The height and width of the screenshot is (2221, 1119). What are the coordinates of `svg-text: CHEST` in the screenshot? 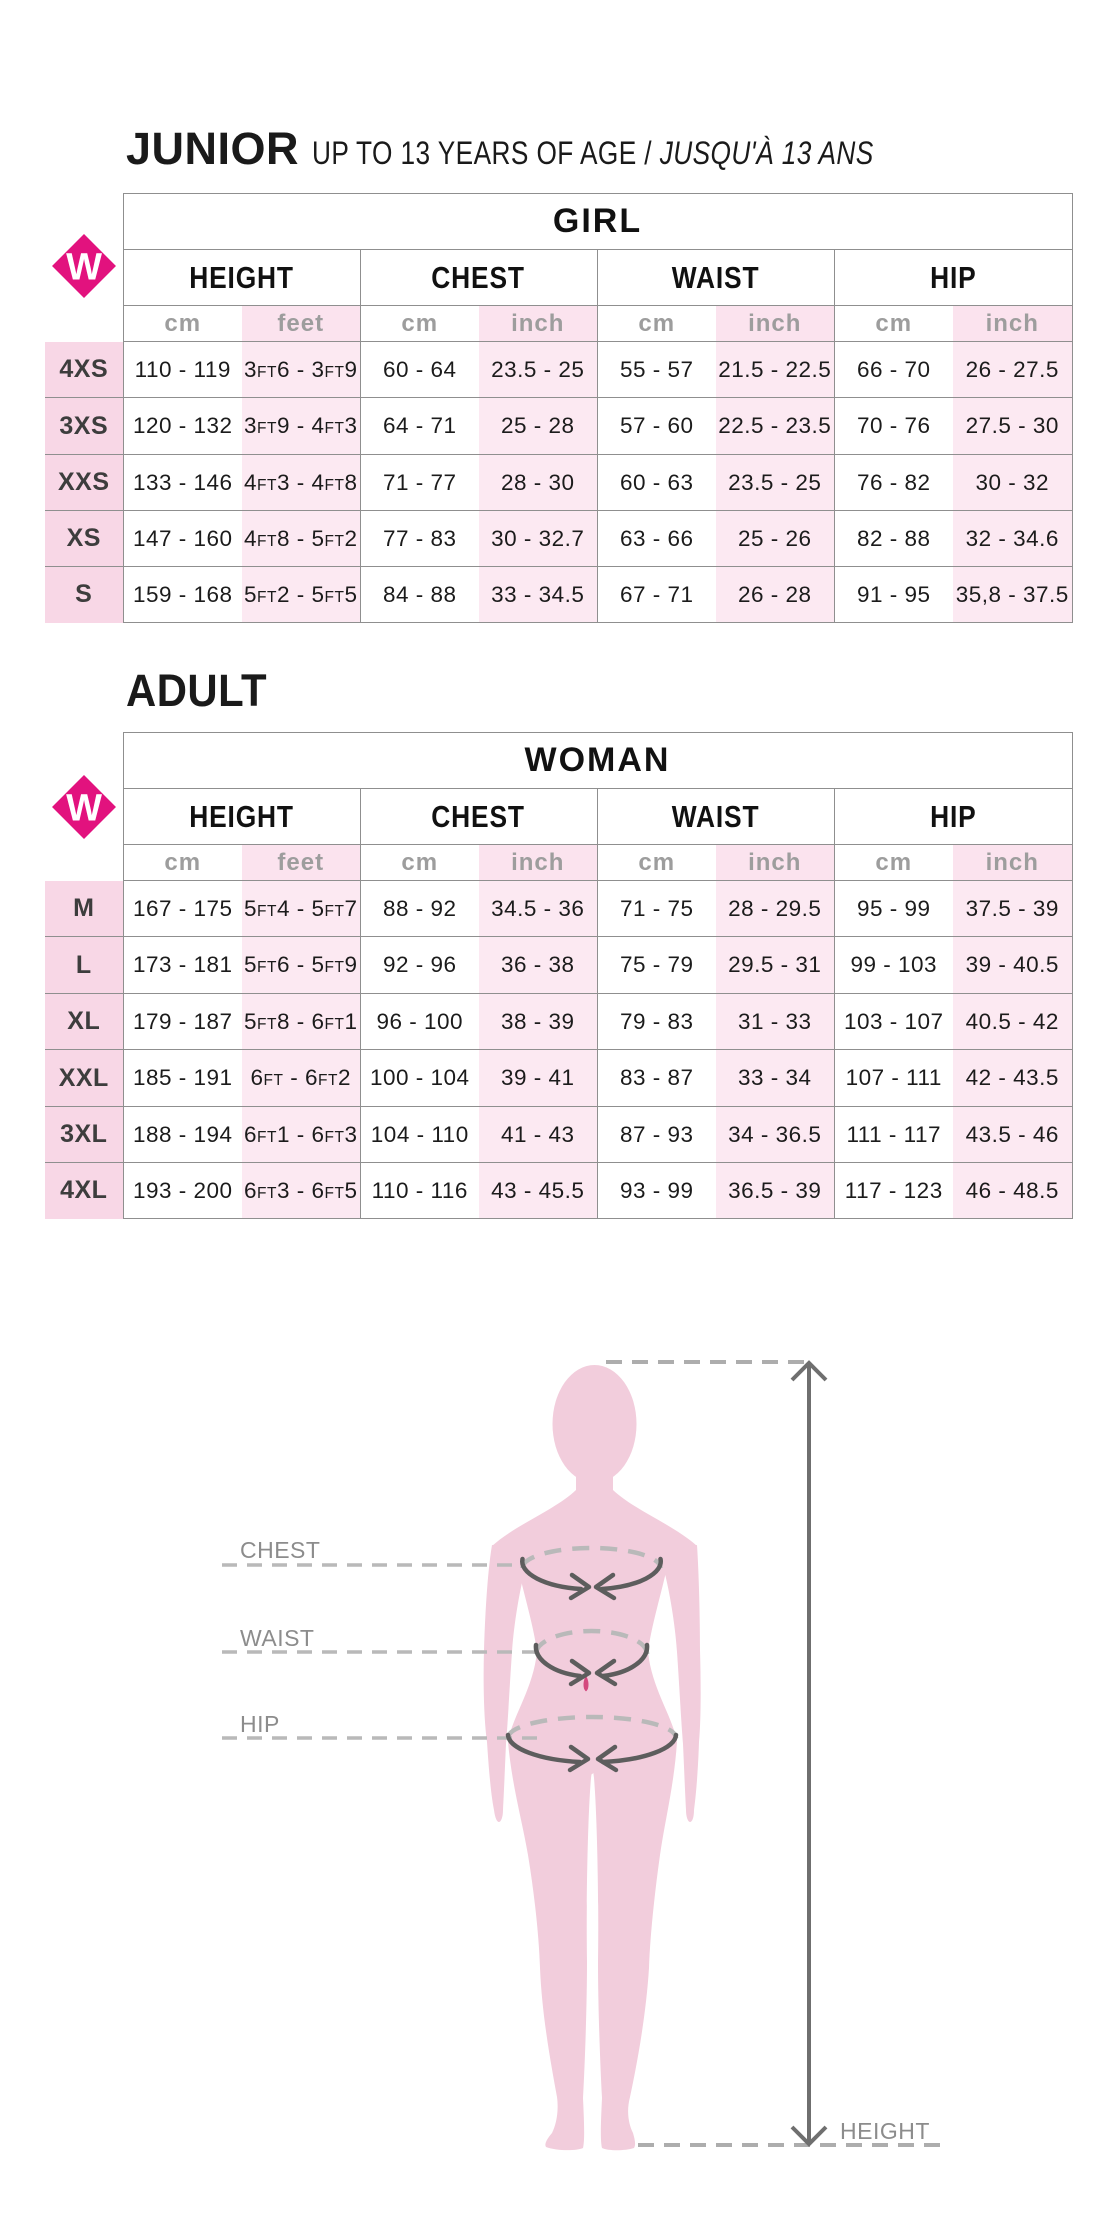 It's located at (280, 1550).